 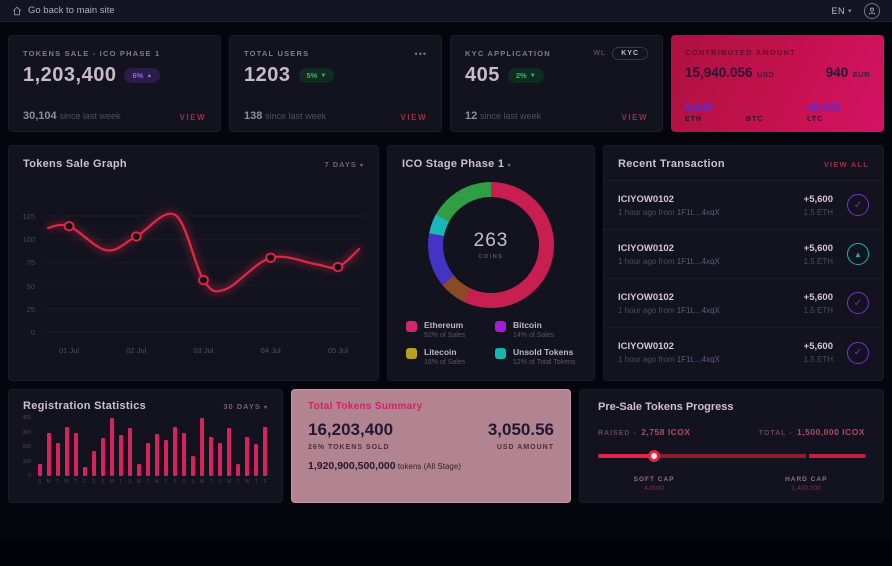 What do you see at coordinates (837, 72) in the screenshot?
I see `eur-value: 940` at bounding box center [837, 72].